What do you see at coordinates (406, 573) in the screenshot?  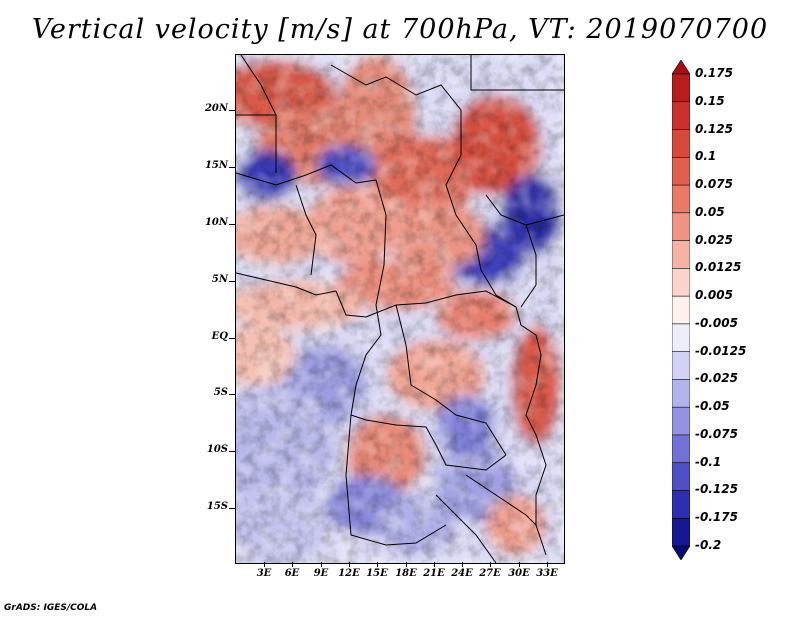 I see `lon-label-18e: 18E` at bounding box center [406, 573].